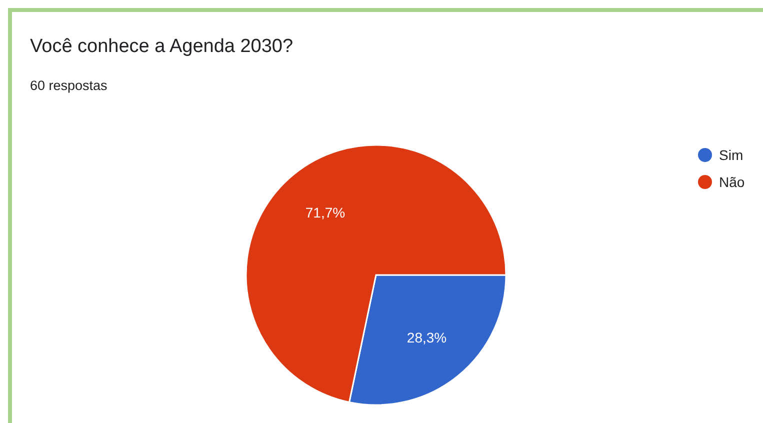 This screenshot has width=763, height=423. What do you see at coordinates (325, 212) in the screenshot?
I see `data-label: 71,7%` at bounding box center [325, 212].